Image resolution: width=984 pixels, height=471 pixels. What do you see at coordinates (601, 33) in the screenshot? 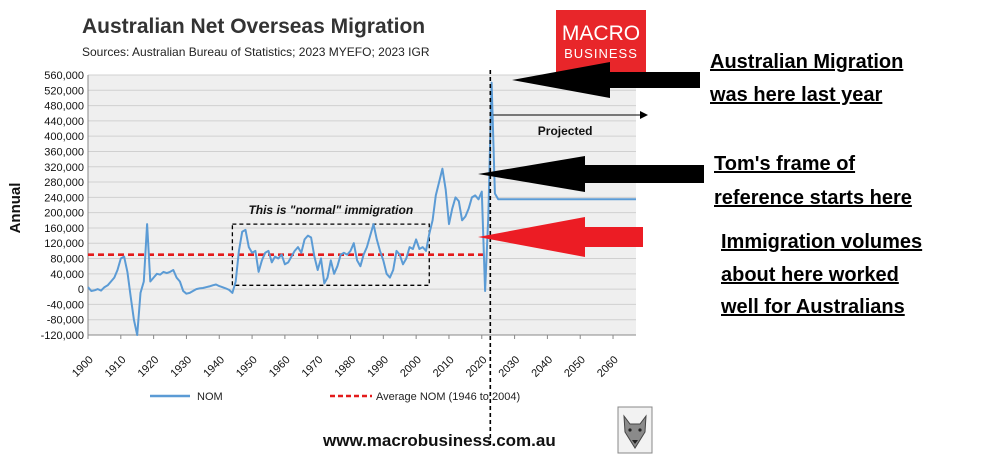
I see `logo-line1: MACRO` at bounding box center [601, 33].